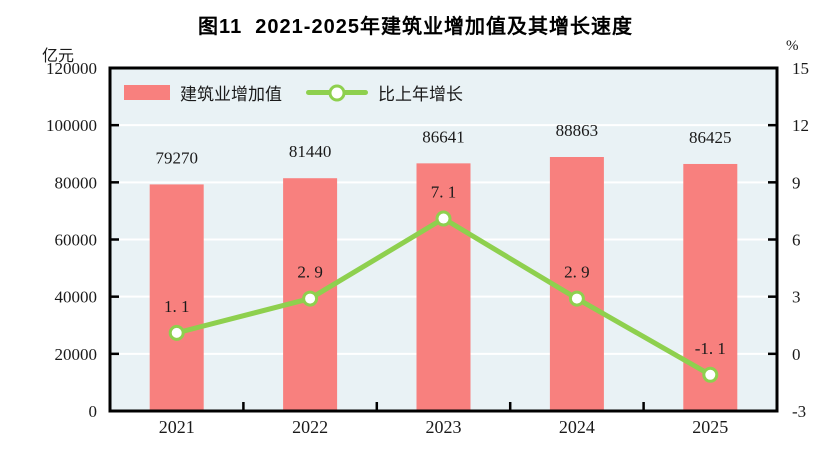  I want to click on legend-line-marker-icon, so click(337, 92).